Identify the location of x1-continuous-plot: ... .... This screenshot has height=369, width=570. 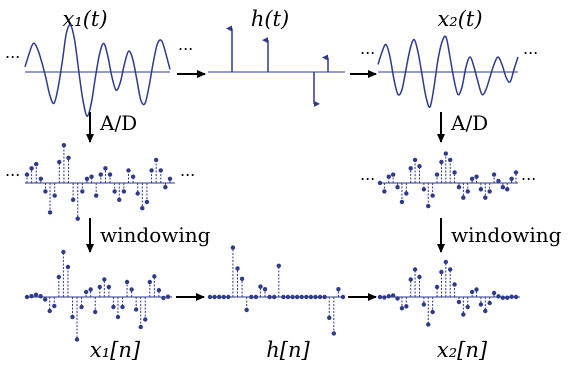
(99, 70).